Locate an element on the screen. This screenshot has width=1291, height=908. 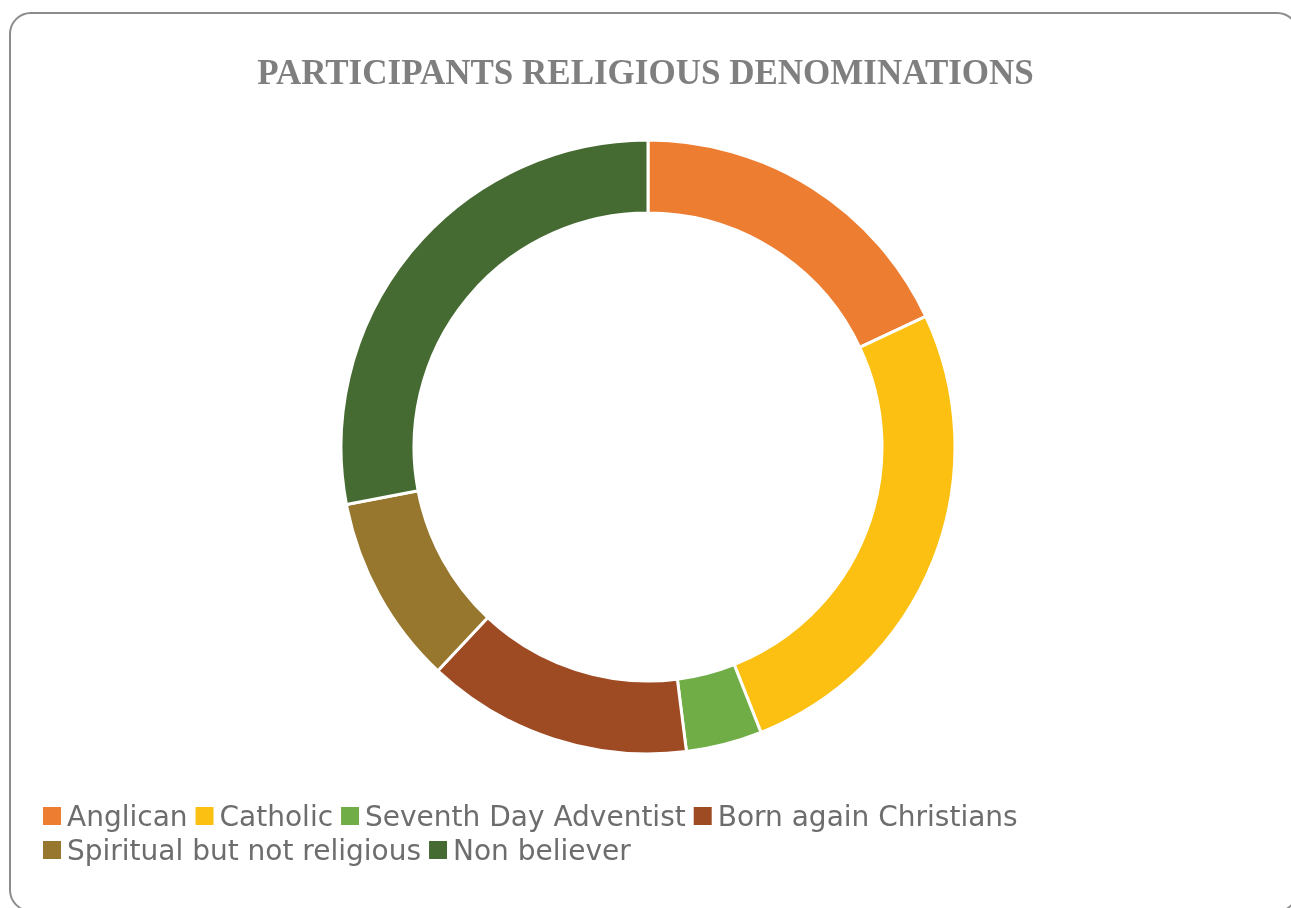
legend-label: Anglican is located at coordinates (127, 816).